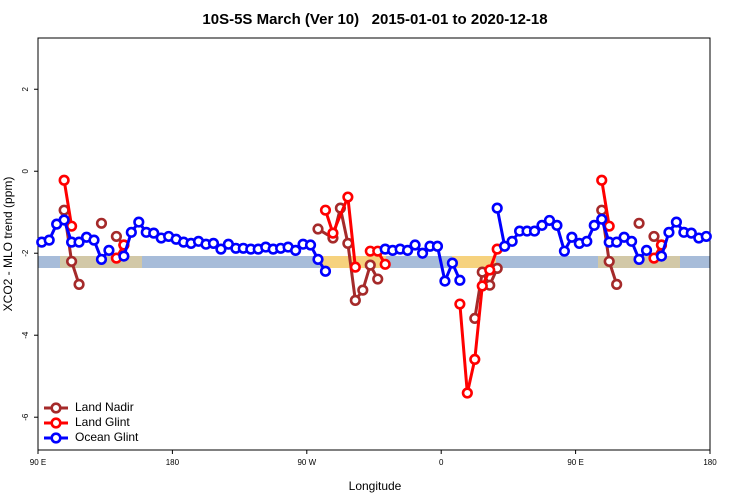 The width and height of the screenshot is (750, 500). What do you see at coordinates (25, 335) in the screenshot?
I see `y-tick-label: -4` at bounding box center [25, 335].